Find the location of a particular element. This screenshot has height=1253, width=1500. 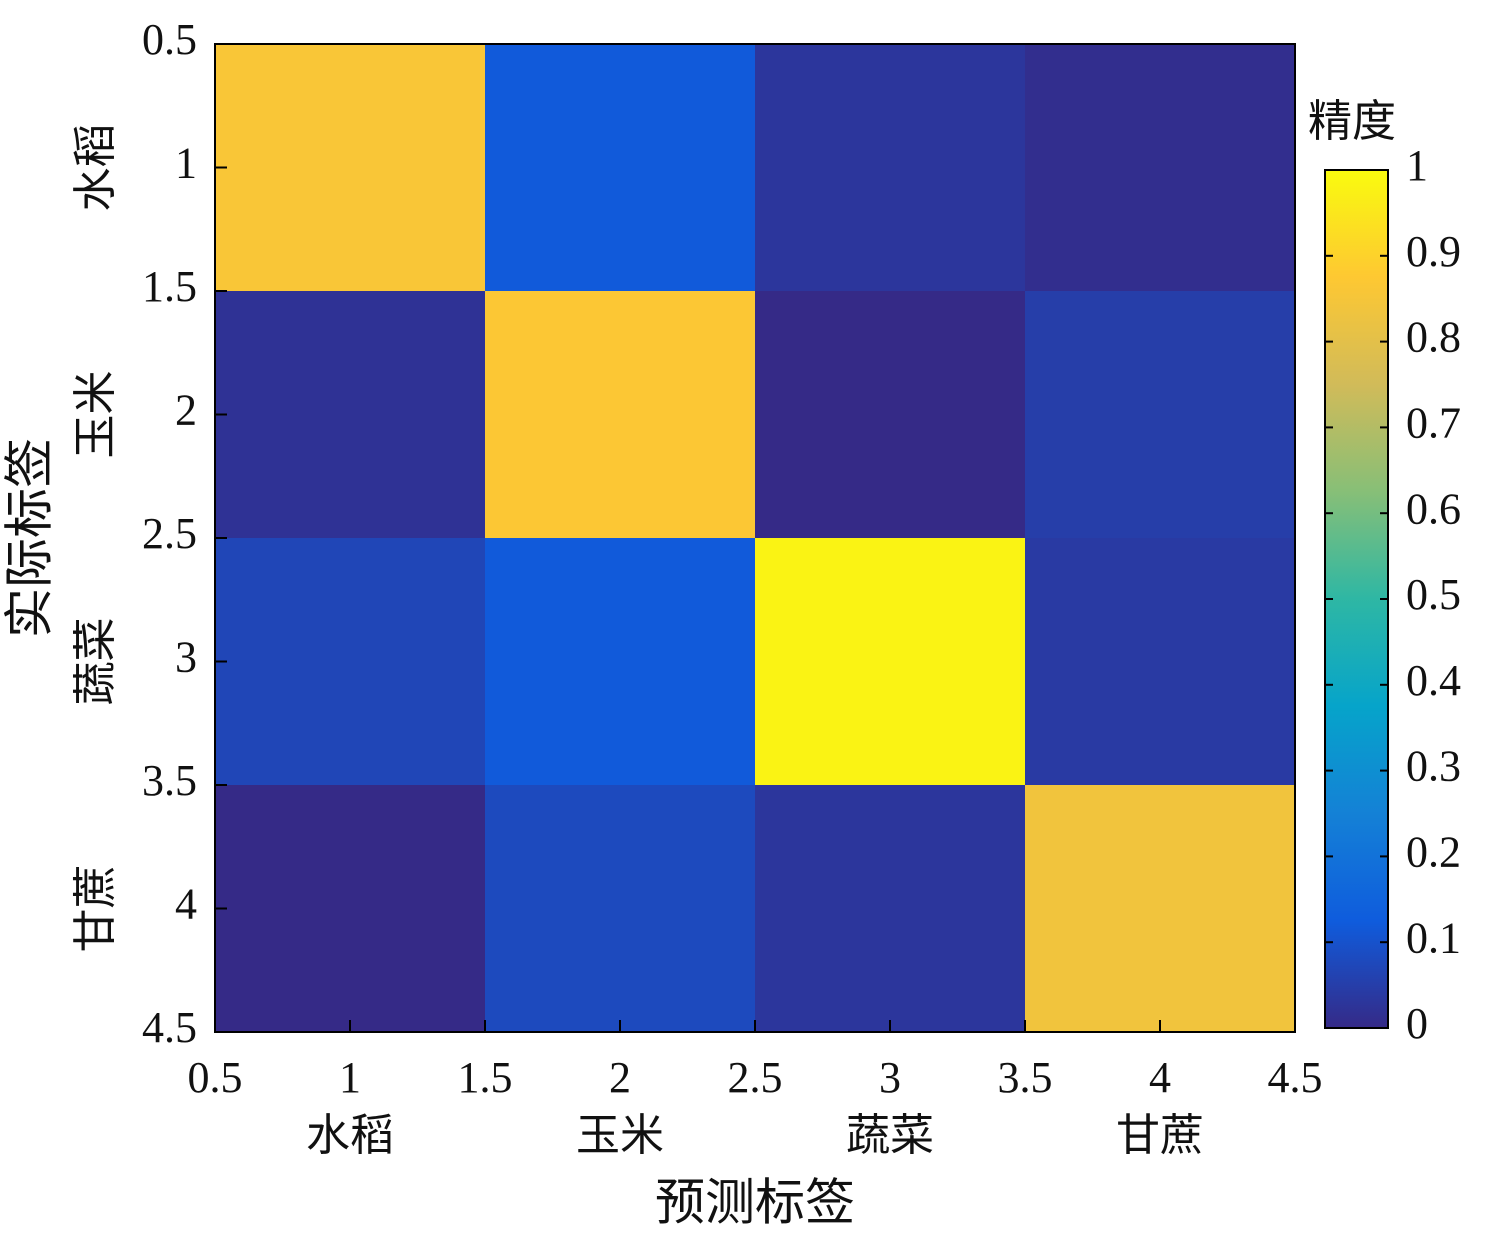

colorbar-tick-label: 0.4 is located at coordinates (1433, 680).